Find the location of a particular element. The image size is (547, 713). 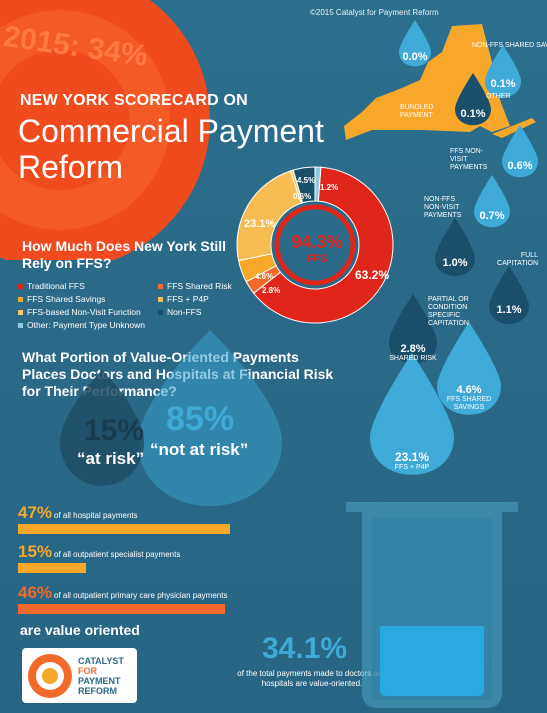

total-value: 34.1% is located at coordinates (305, 648).